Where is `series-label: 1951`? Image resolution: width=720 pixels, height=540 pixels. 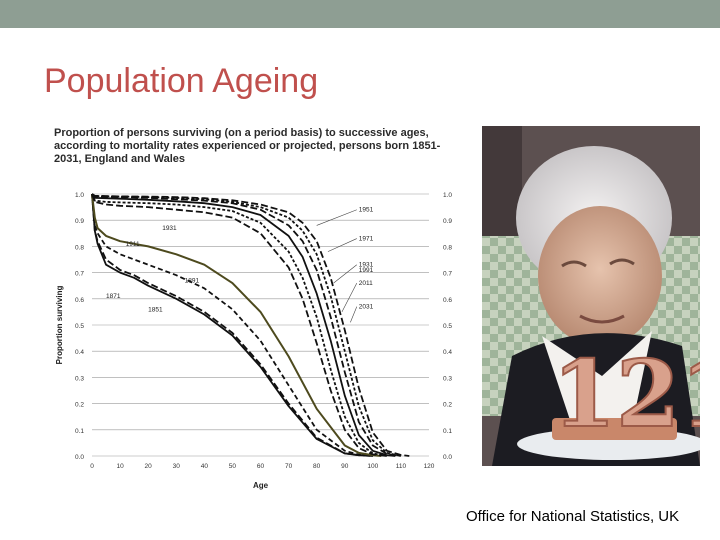
series-label: 1951 is located at coordinates (366, 210).